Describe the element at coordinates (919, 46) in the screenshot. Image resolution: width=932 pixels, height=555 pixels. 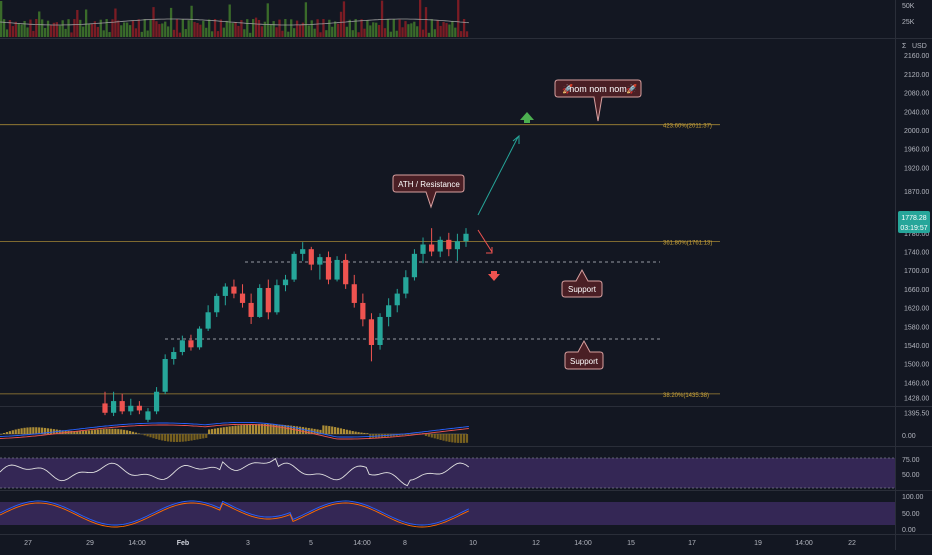
I see `currency-code: USD` at that location.